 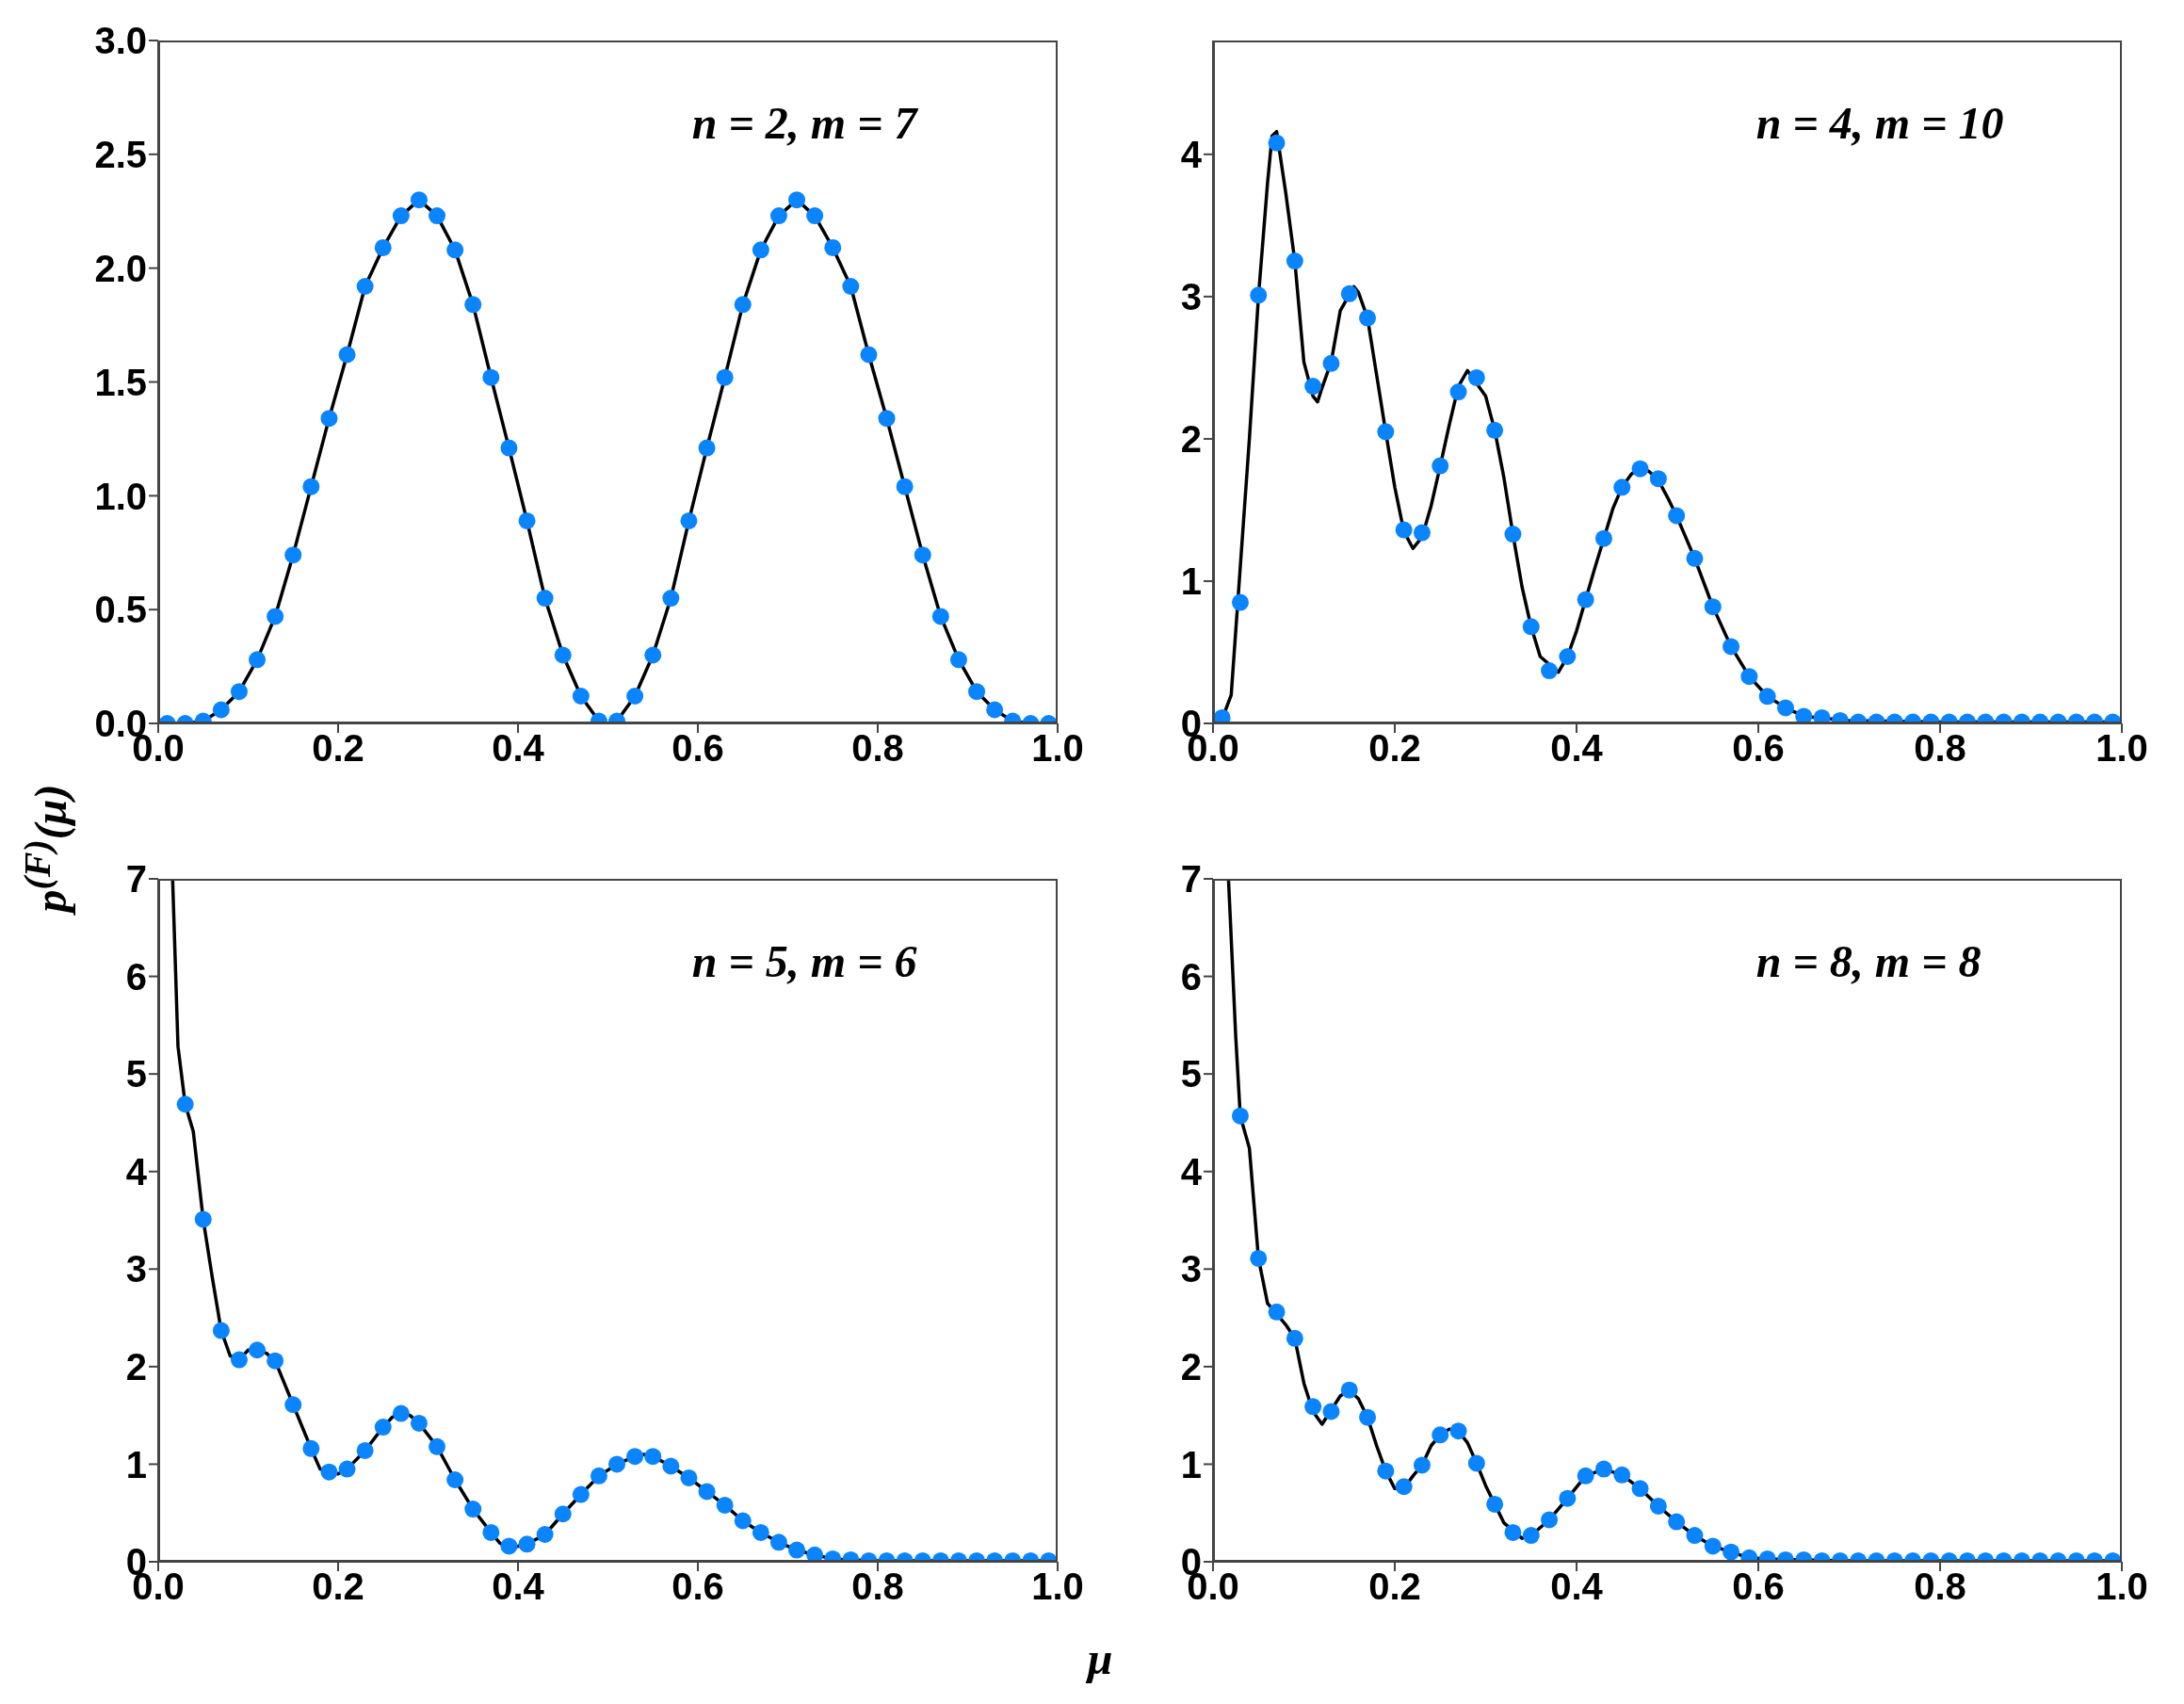 What do you see at coordinates (120, 268) in the screenshot?
I see `y-tick-label: 2.0` at bounding box center [120, 268].